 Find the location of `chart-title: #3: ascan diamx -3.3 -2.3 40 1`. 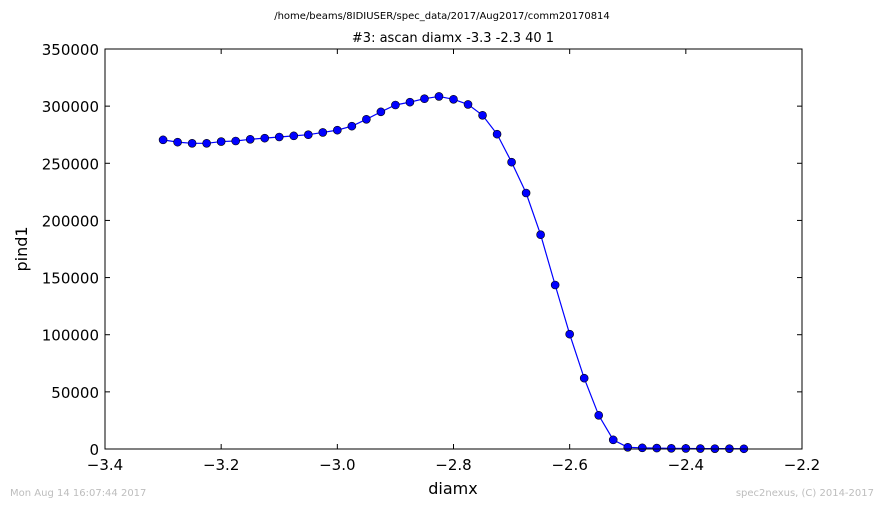

chart-title: #3: ascan diamx -3.3 -2.3 40 1 is located at coordinates (453, 38).